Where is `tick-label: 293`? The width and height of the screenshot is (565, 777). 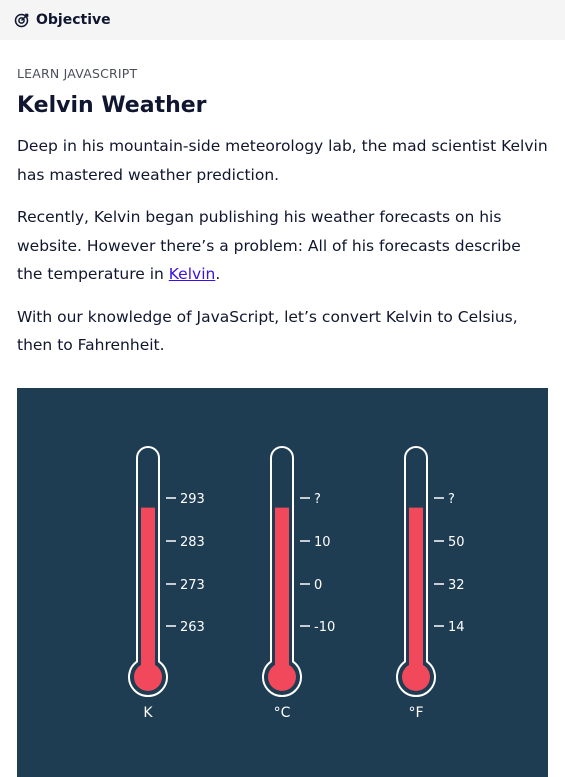
tick-label: 293 is located at coordinates (192, 499).